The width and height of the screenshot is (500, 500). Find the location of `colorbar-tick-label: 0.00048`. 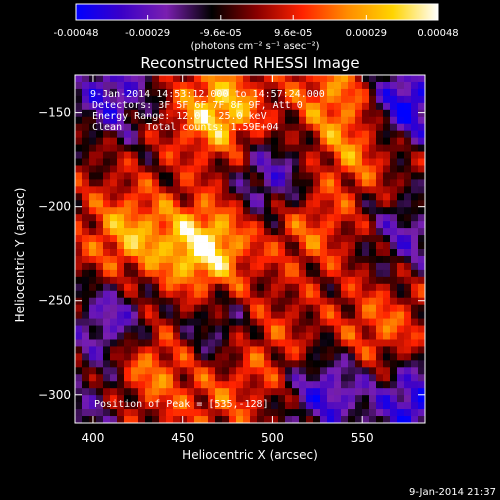

colorbar-tick-label: 0.00048 is located at coordinates (437, 33).